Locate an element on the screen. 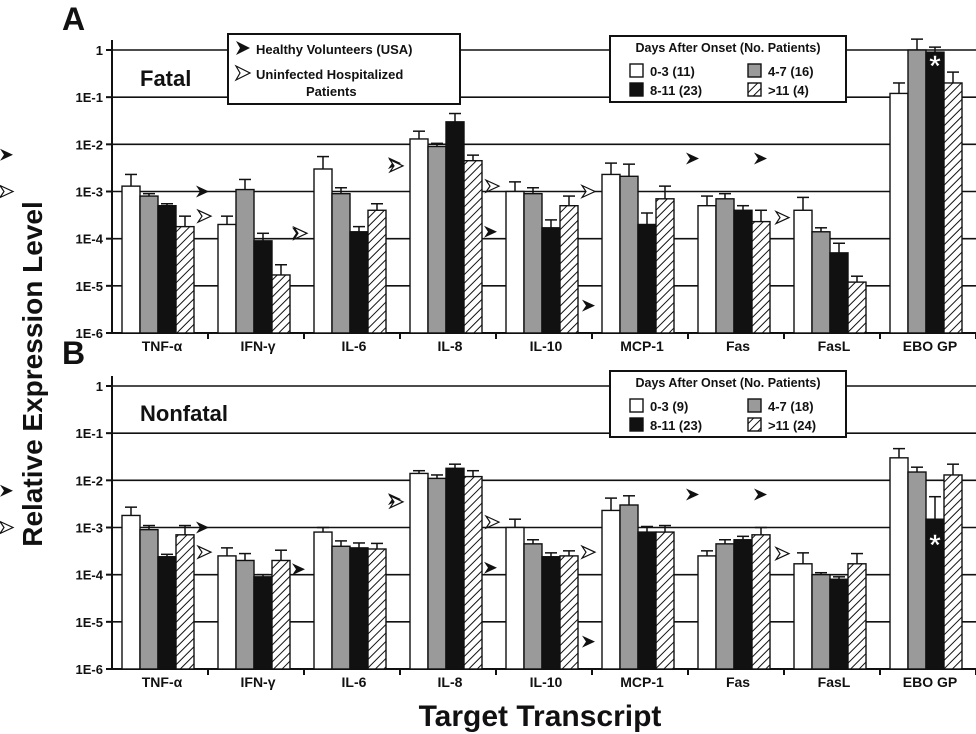  y-tick-label: 1 is located at coordinates (99, 50).